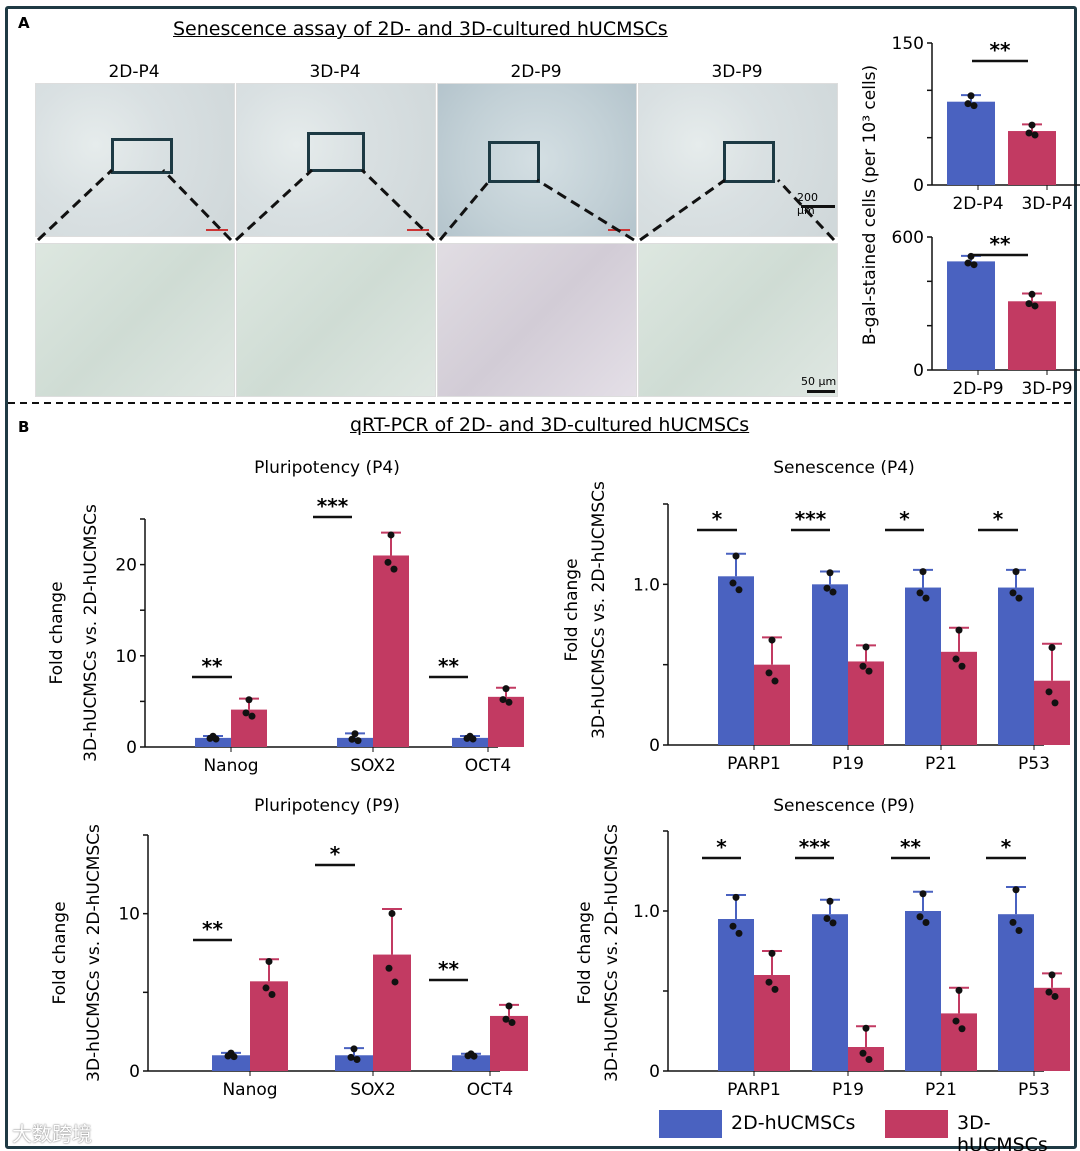 The image size is (1080, 1151). Describe the element at coordinates (1034, 1090) in the screenshot. I see `x-tick-label: P53` at that location.